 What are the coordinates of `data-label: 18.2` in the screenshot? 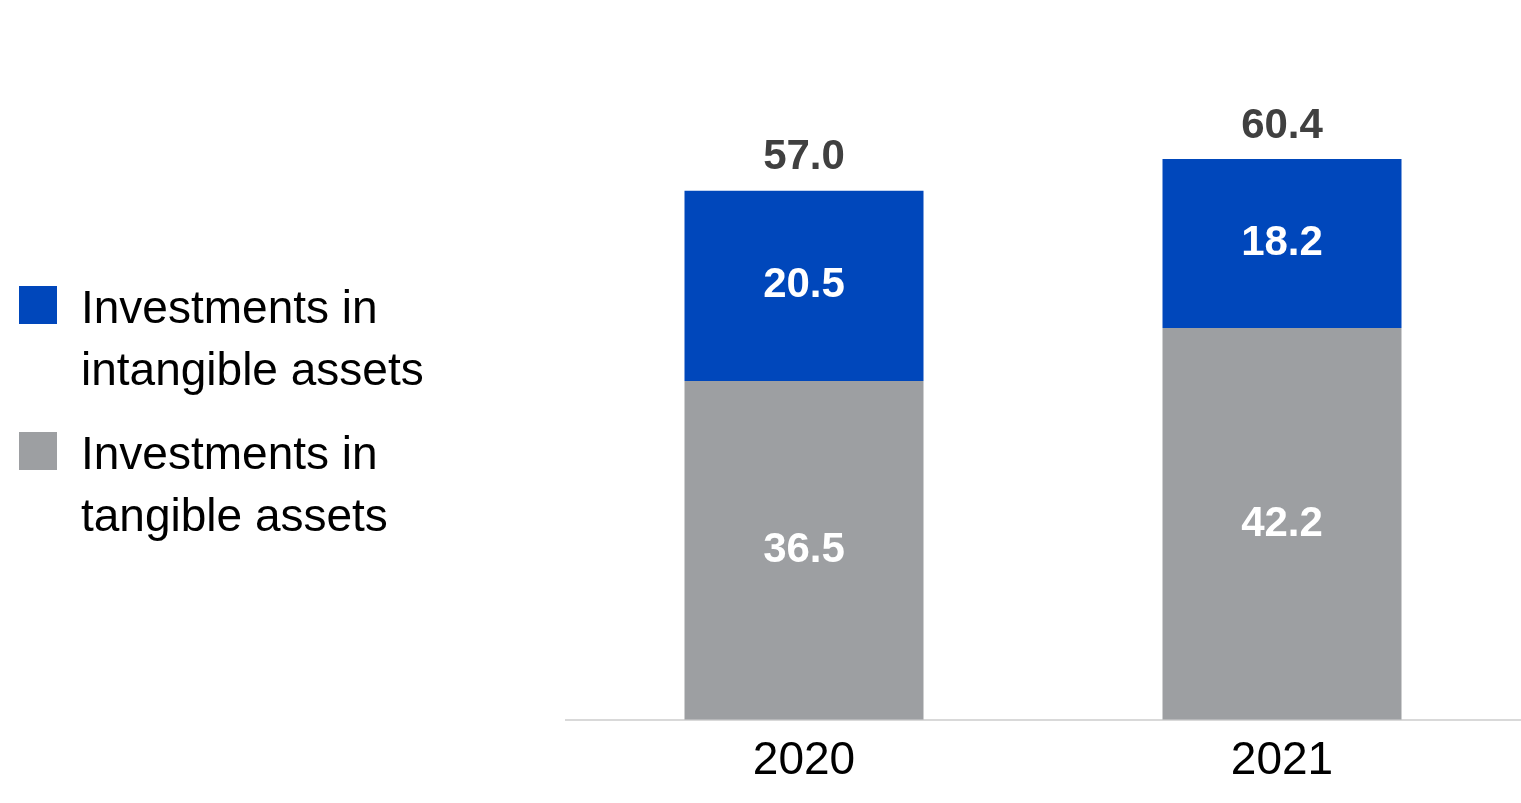 It's located at (1282, 241).